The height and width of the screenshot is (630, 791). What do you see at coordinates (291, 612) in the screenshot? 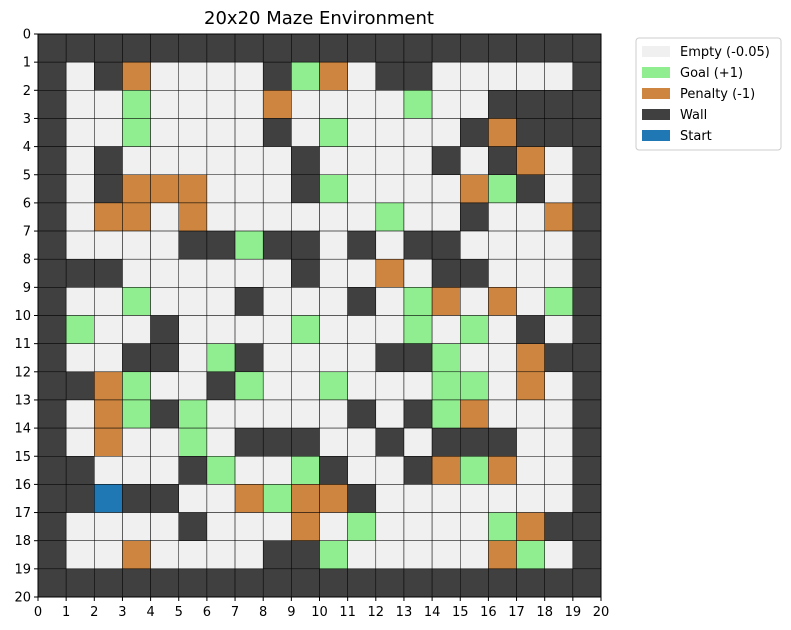
I see `x-tick-label: 9` at bounding box center [291, 612].